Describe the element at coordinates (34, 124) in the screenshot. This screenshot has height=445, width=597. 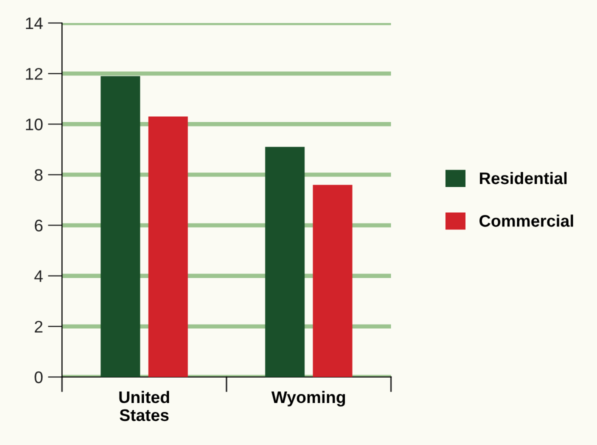
I see `y-tick-label: 10` at that location.